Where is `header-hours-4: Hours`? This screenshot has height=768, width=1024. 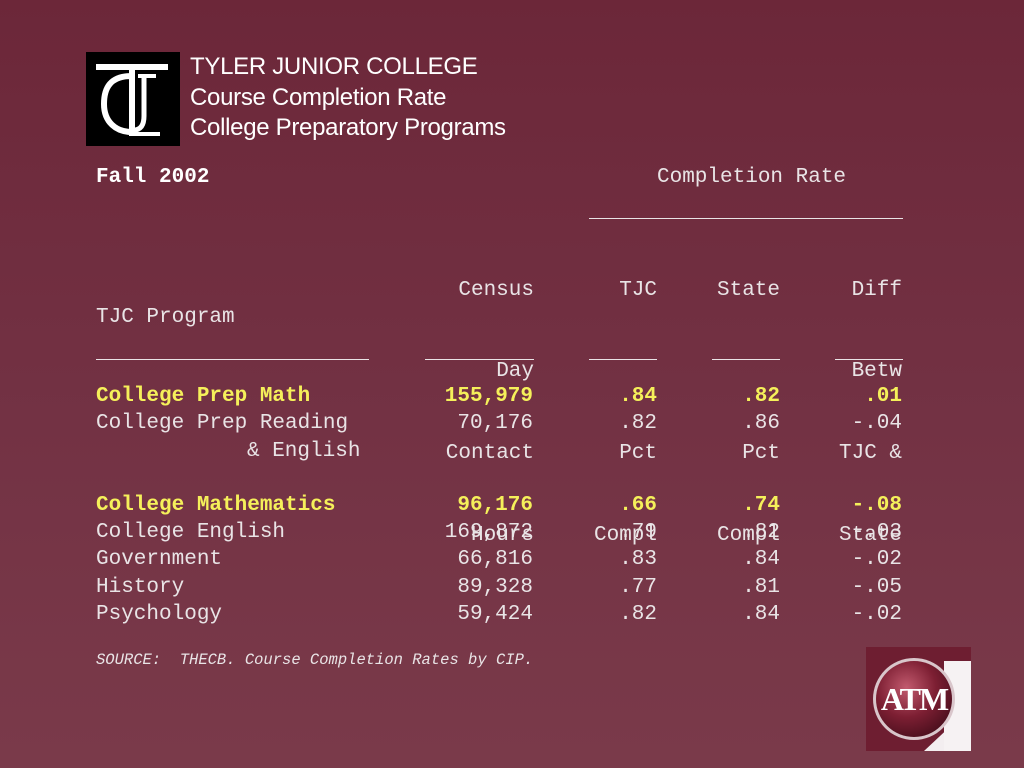
header-hours-4: Hours is located at coordinates (502, 536).